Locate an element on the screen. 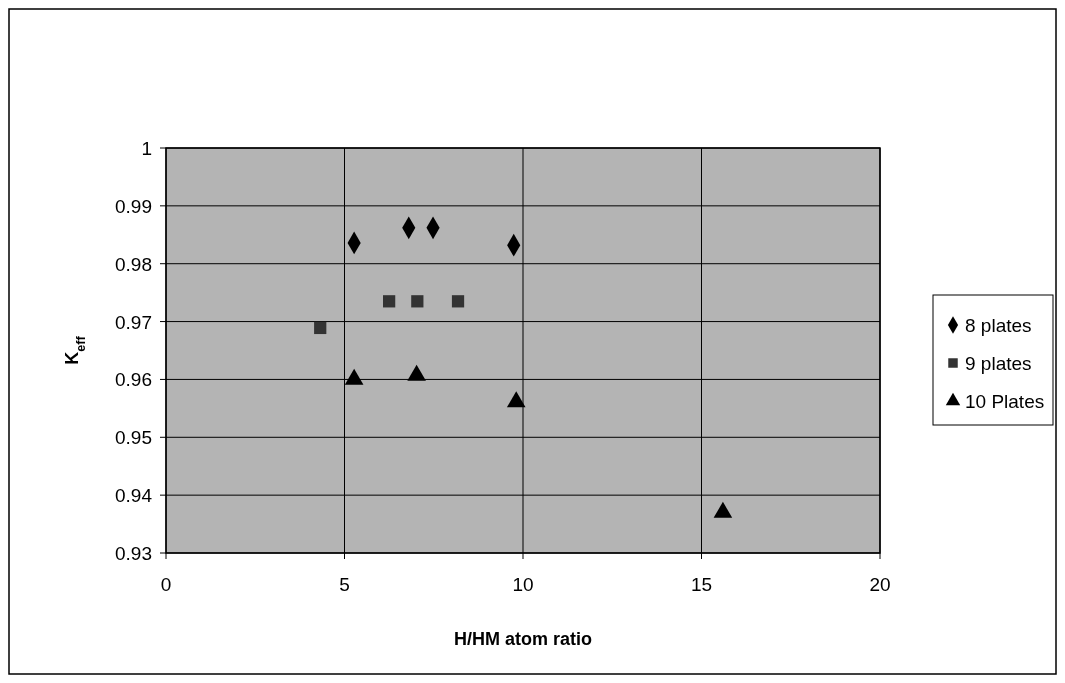  y-tick-label: 0.94 is located at coordinates (134, 496).